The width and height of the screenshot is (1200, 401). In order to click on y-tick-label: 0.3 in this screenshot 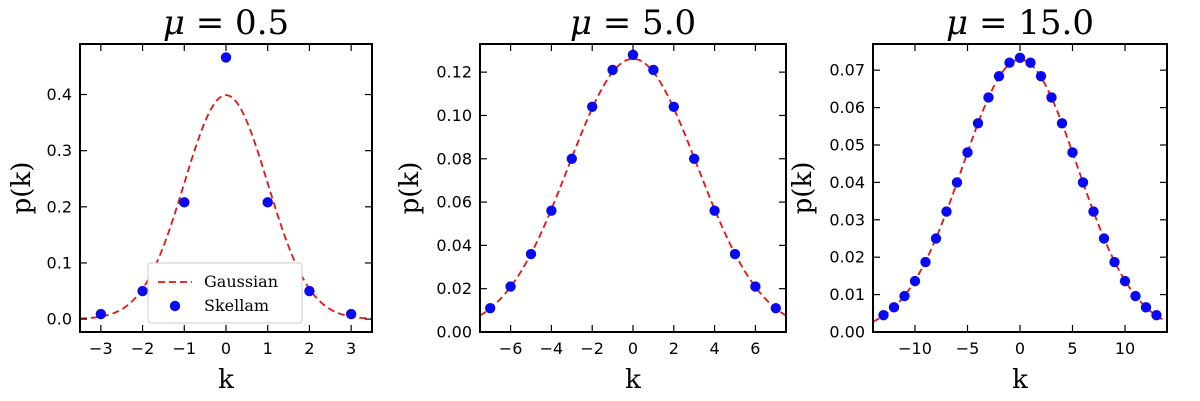, I will do `click(59, 150)`.